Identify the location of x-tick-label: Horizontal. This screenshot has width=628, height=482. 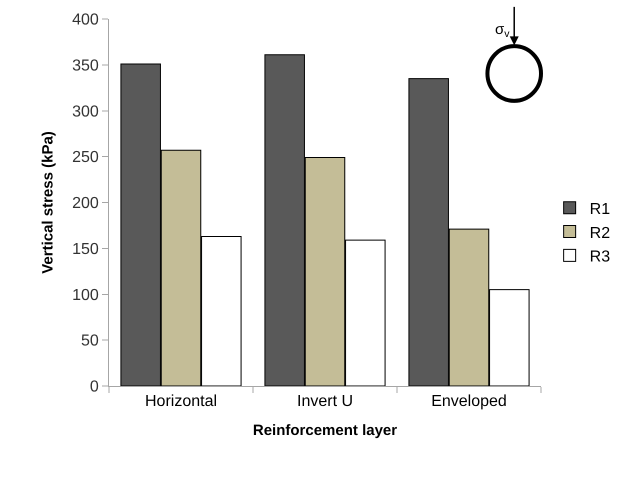
(181, 401).